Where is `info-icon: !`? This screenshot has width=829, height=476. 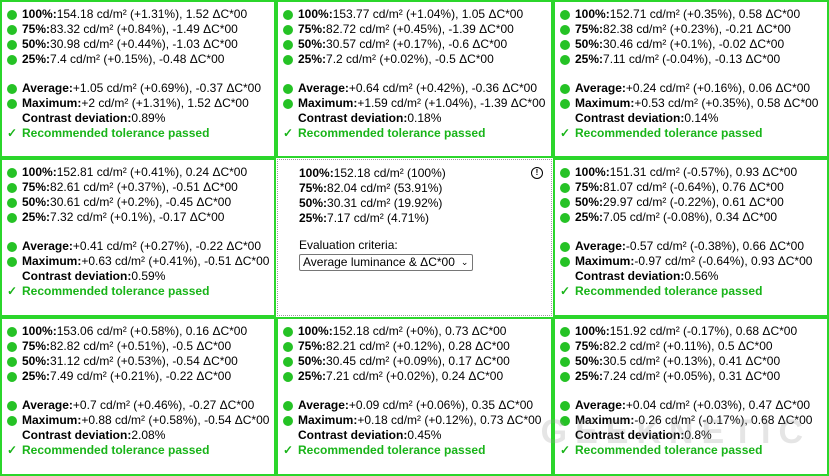 info-icon: ! is located at coordinates (537, 173).